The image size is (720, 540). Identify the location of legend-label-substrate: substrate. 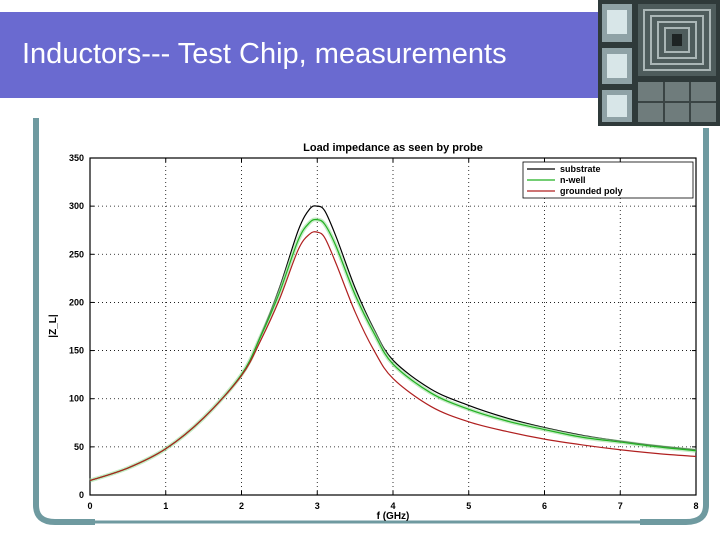
(580, 169).